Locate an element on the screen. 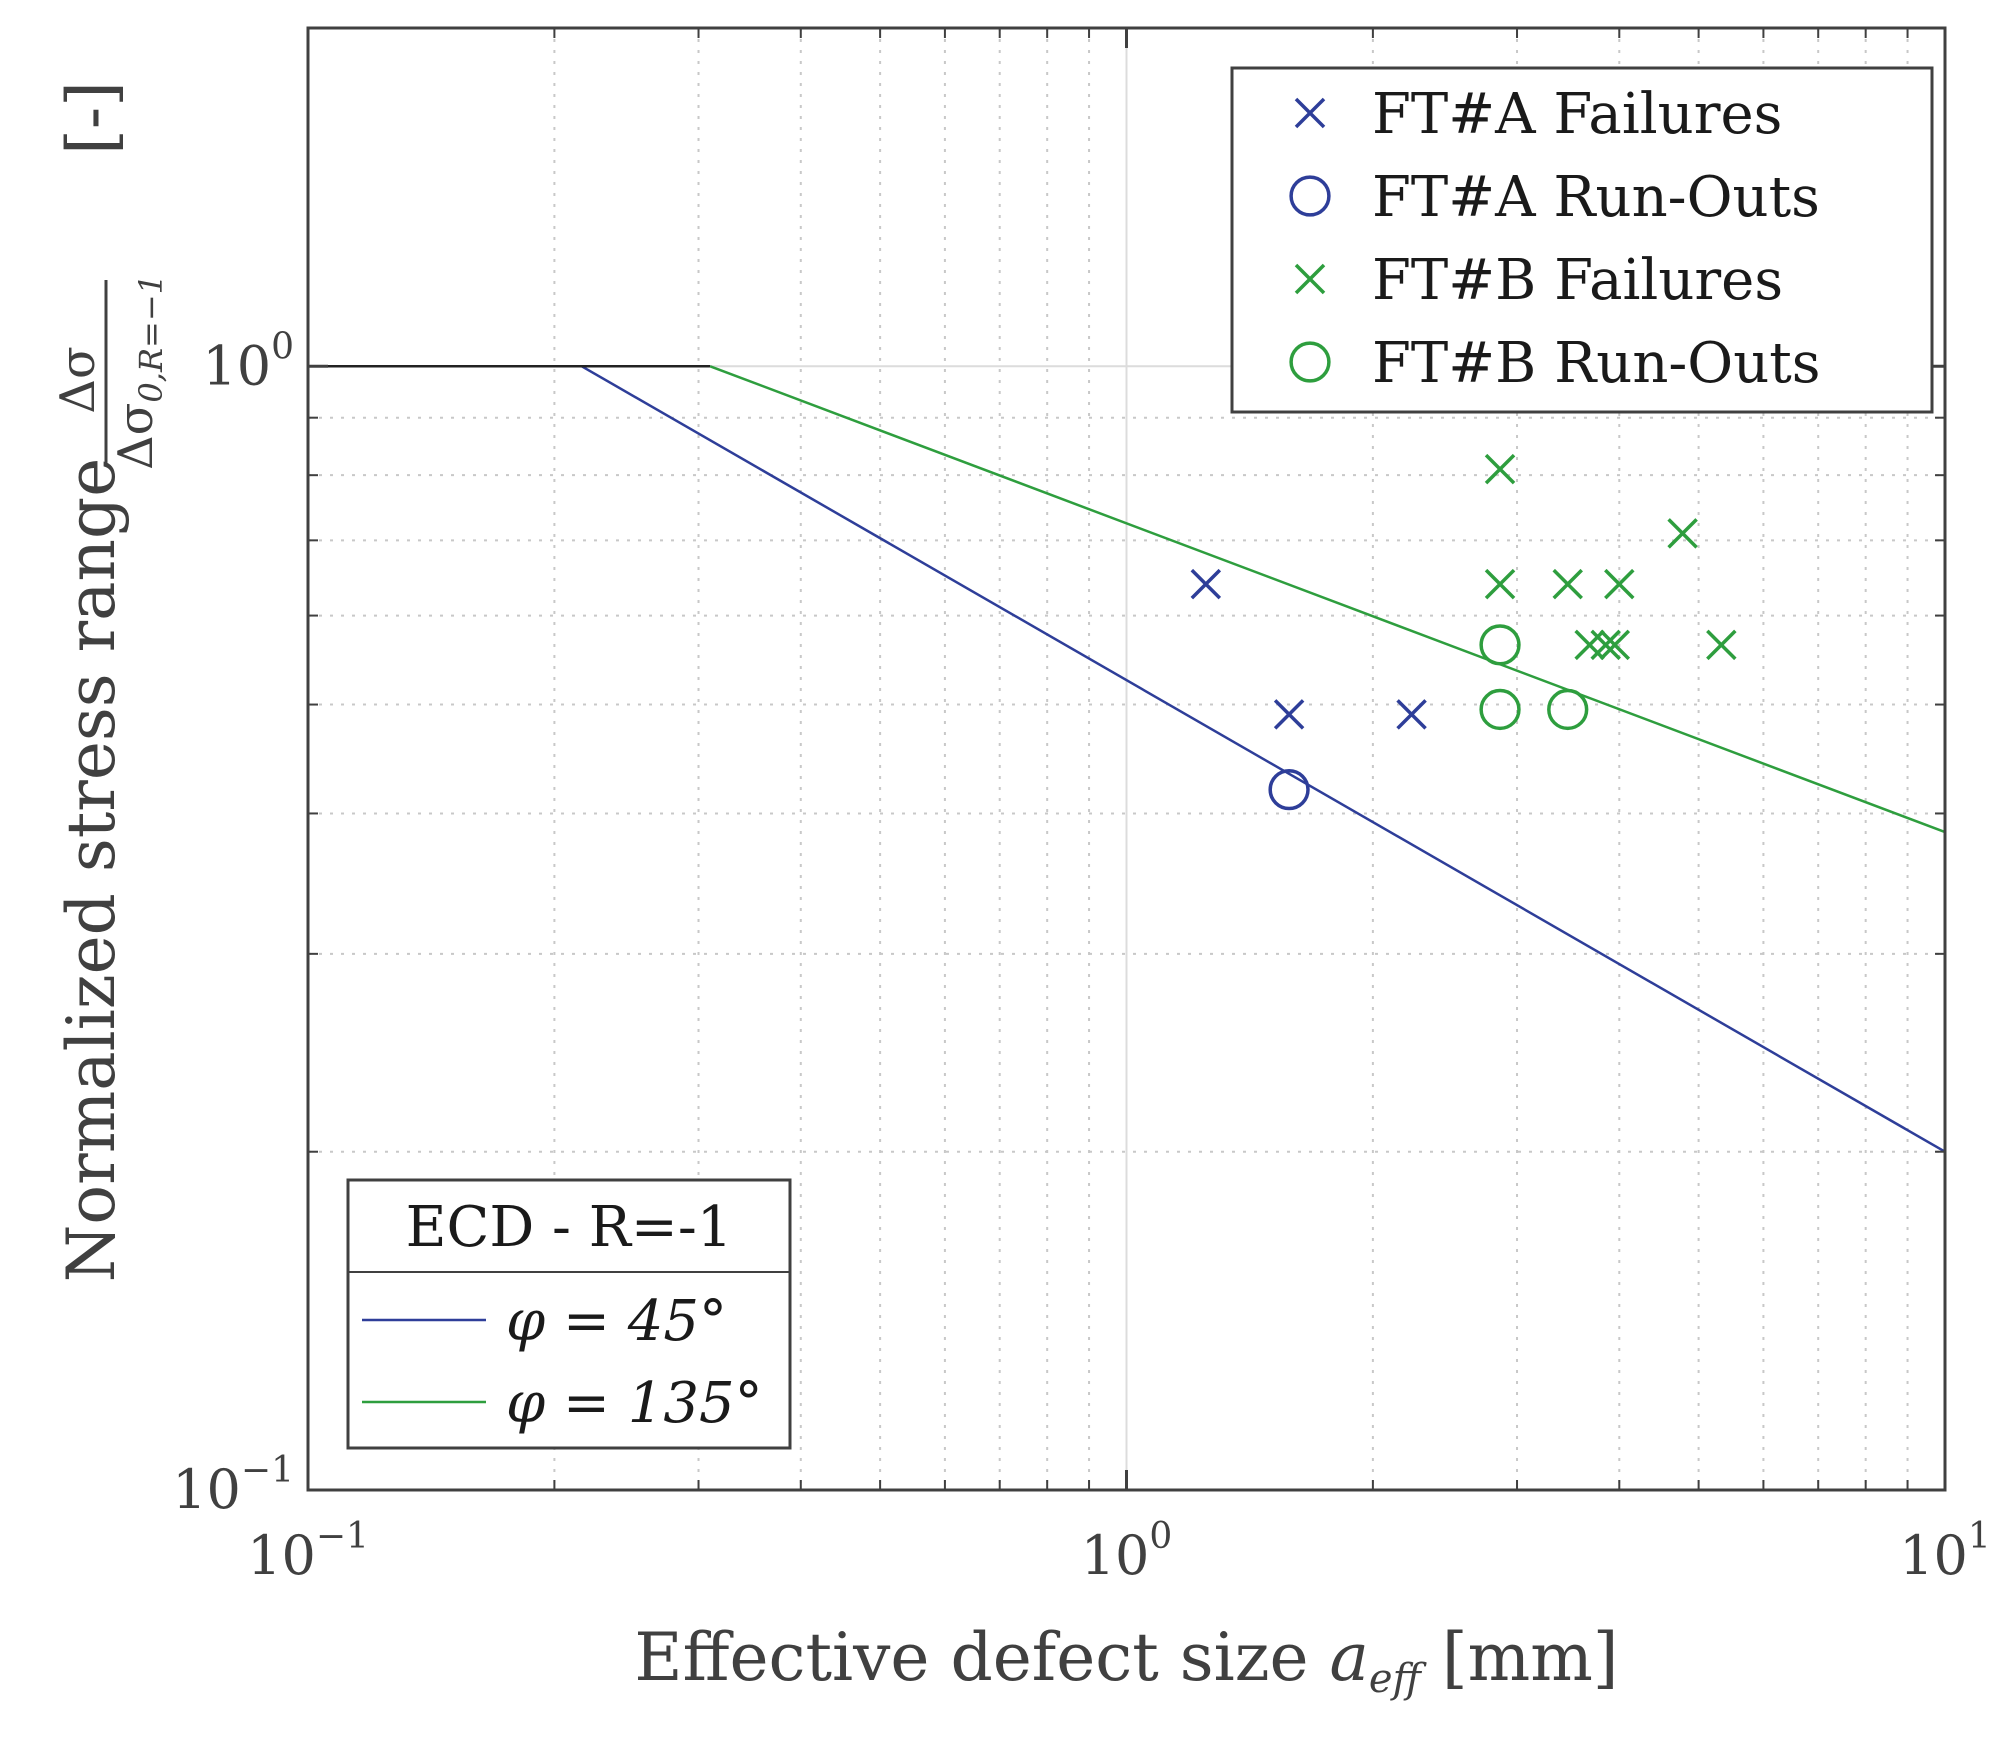 This screenshot has height=1737, width=2009. legend-entry-label: FT#B Failures is located at coordinates (1577, 280).